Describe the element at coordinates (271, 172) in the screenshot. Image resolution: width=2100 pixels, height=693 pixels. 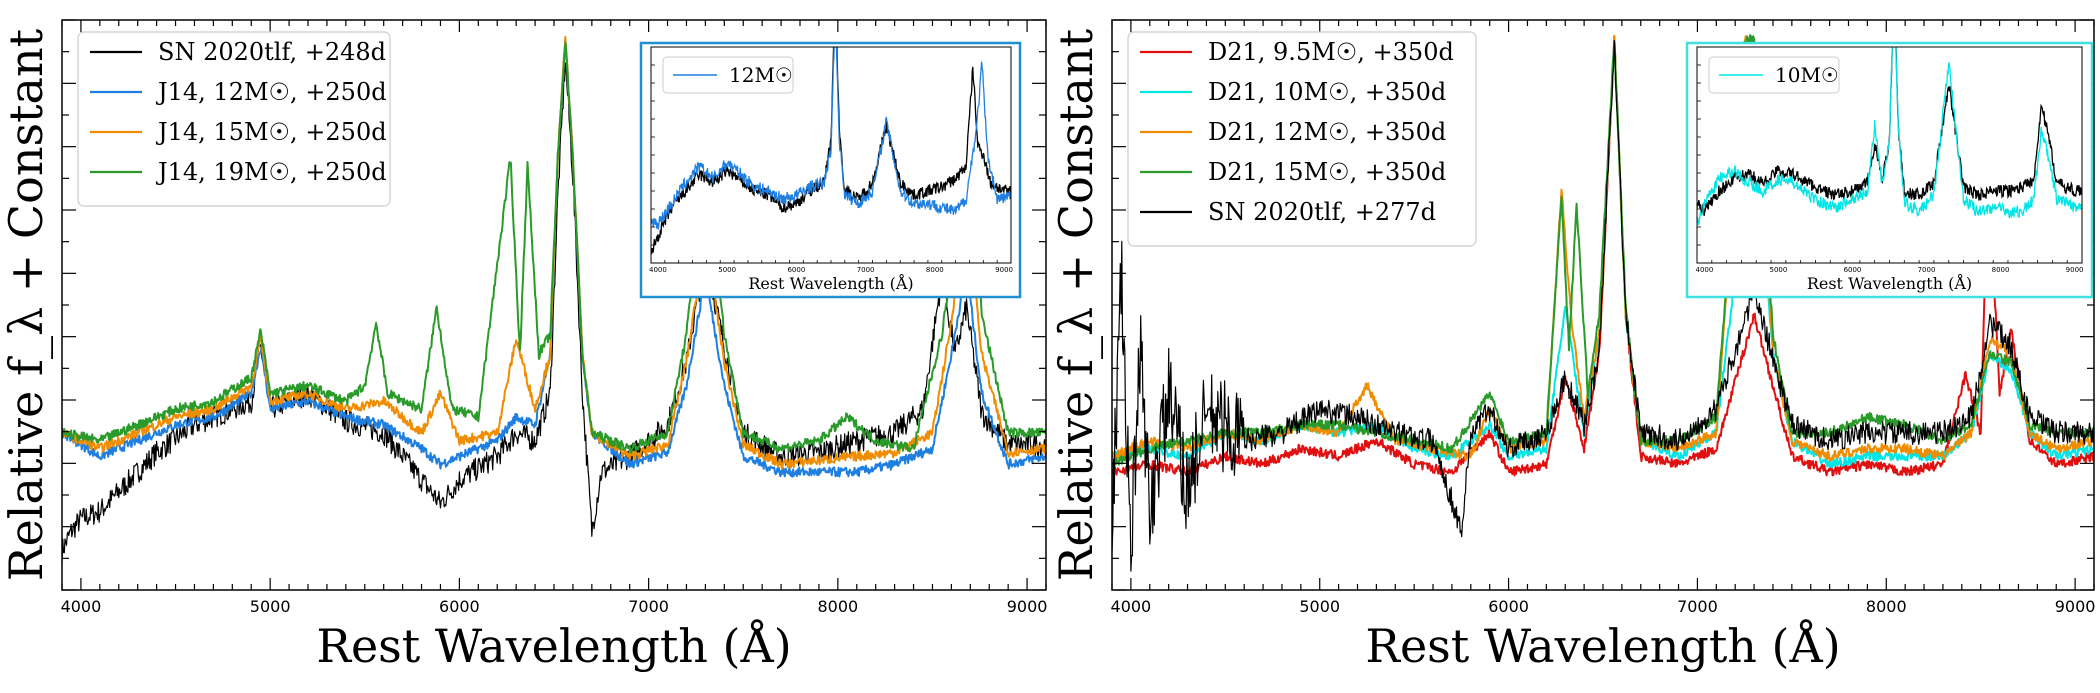
I see `legend-entry: J14, 19M☉, +250d` at that location.